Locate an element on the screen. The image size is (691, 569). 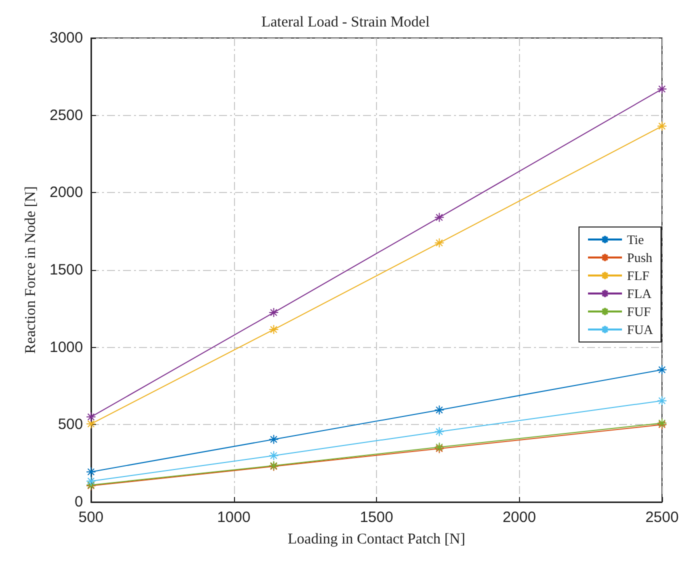
x-tick-label: 2000 is located at coordinates (519, 517).